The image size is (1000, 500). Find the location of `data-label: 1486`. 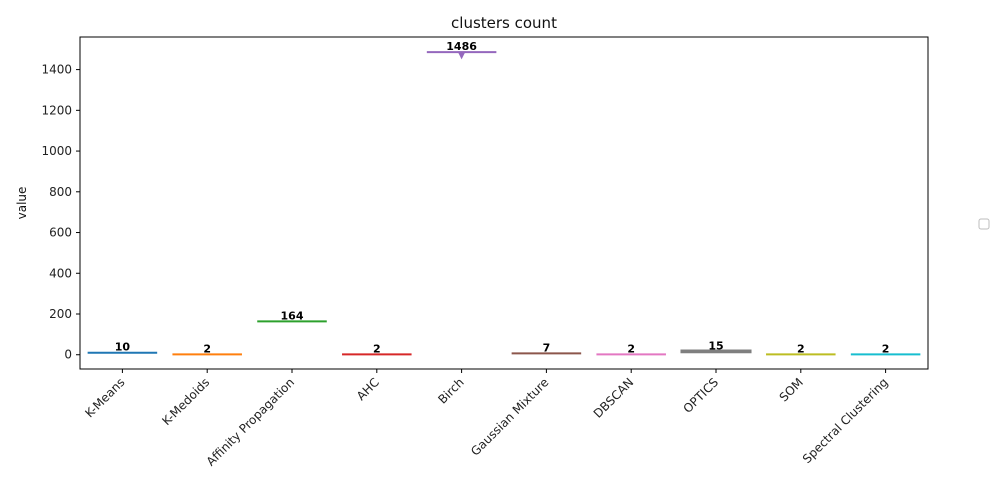

data-label: 1486 is located at coordinates (461, 46).